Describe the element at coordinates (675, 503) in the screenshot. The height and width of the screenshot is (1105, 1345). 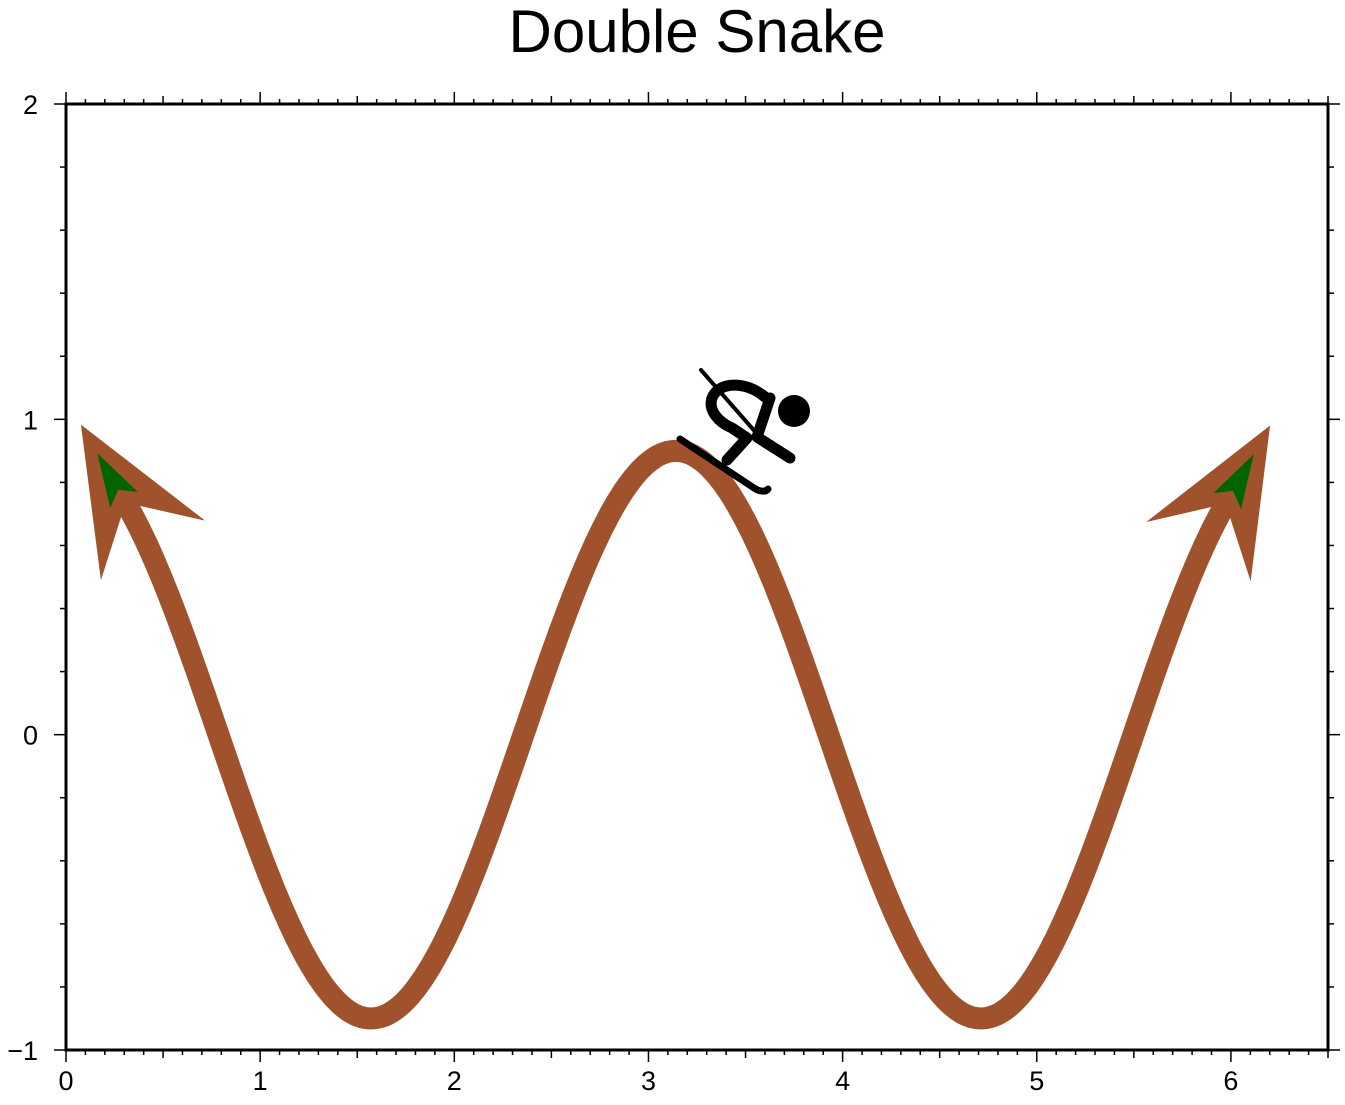
I see `arrowheads` at that location.